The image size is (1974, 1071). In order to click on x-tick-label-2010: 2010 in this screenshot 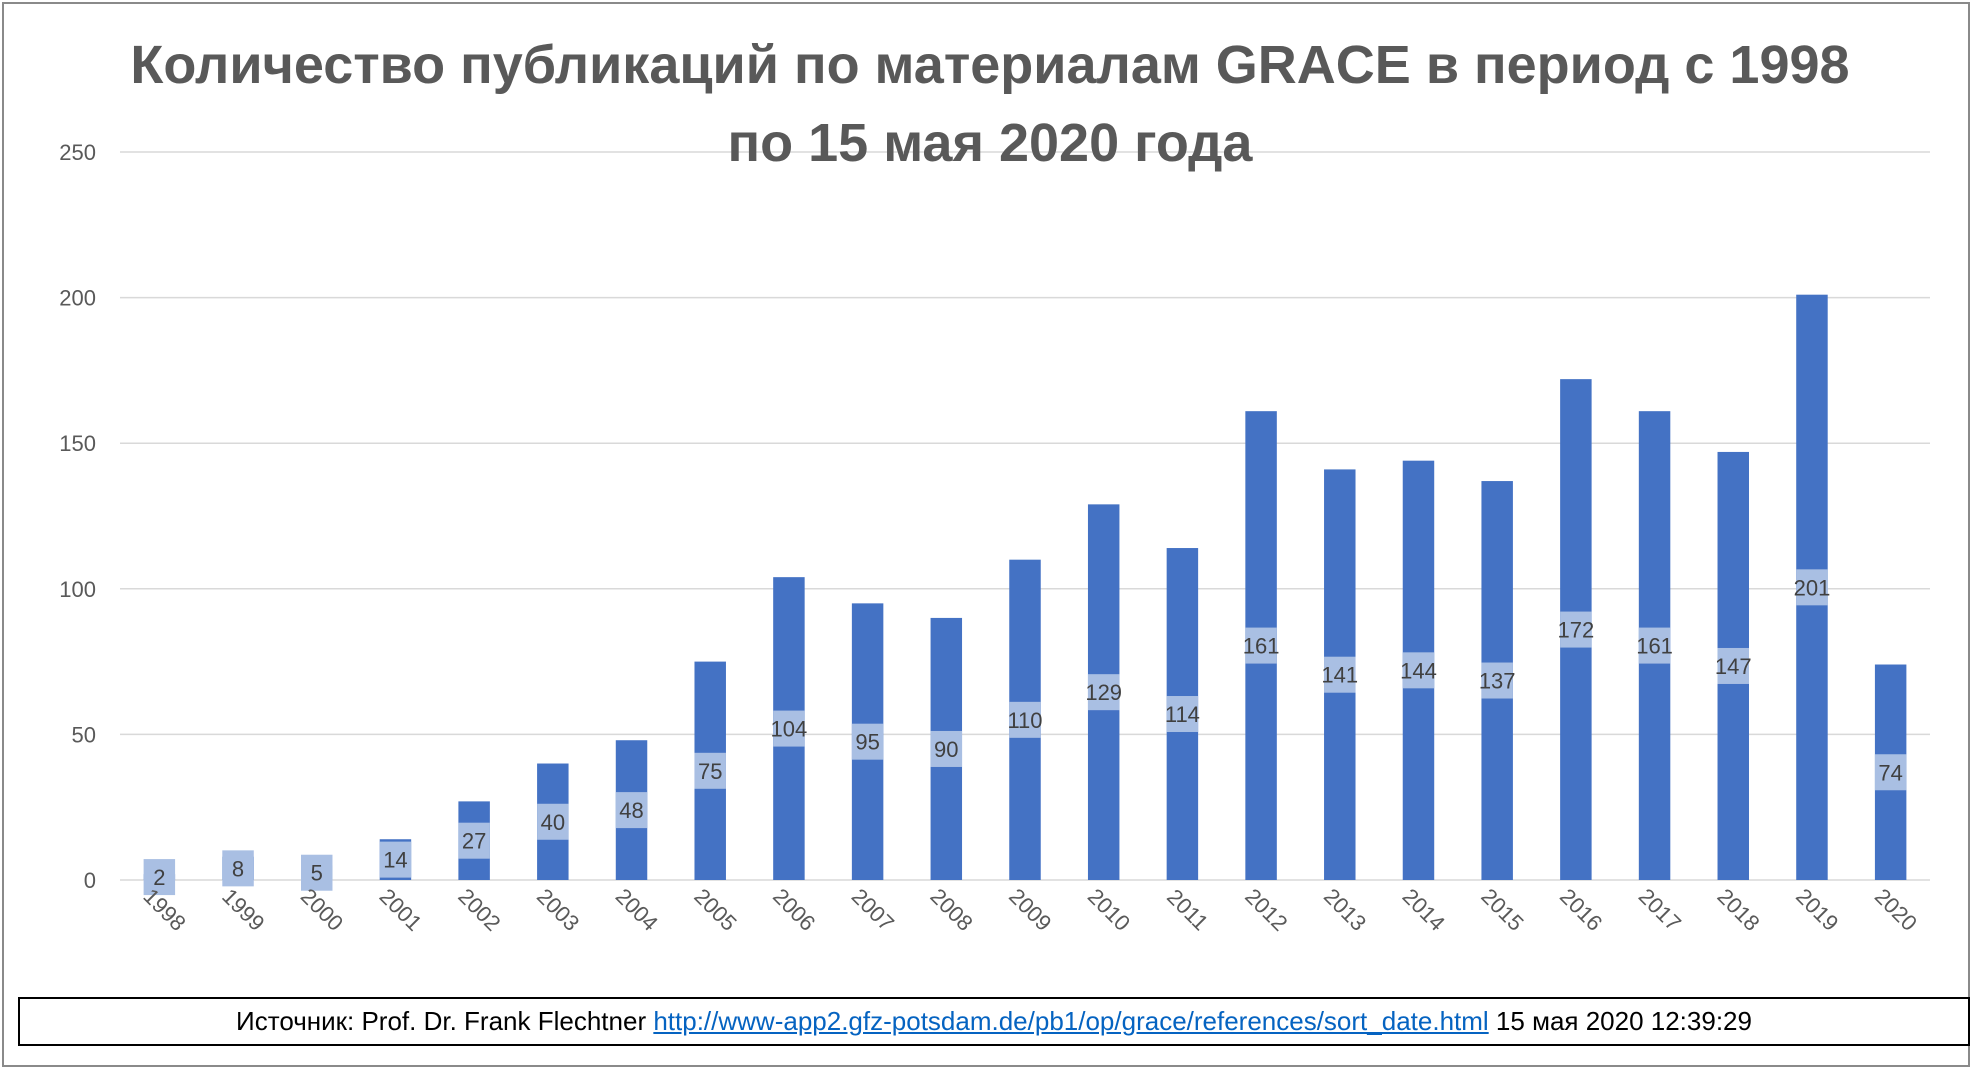, I will do `click(1109, 910)`.